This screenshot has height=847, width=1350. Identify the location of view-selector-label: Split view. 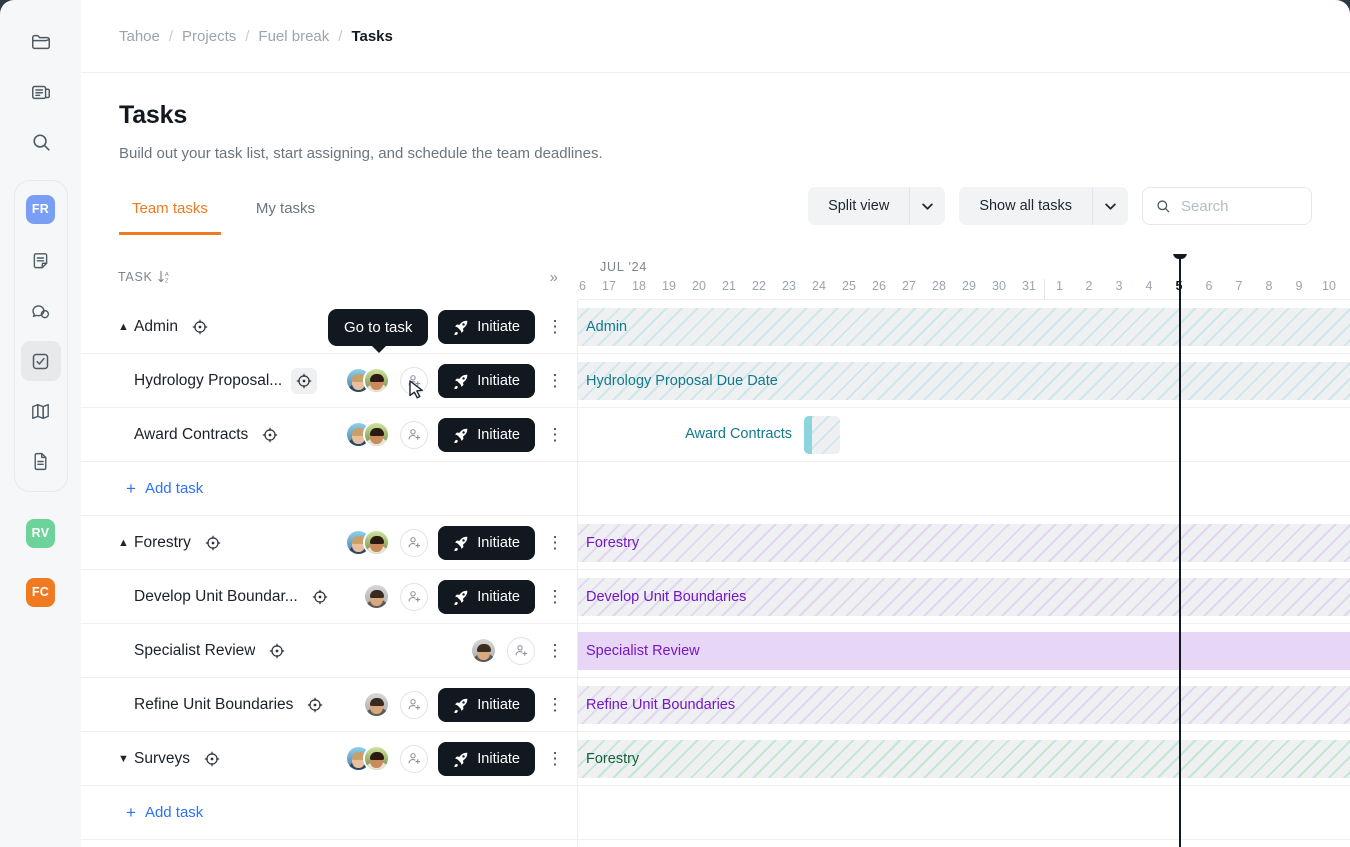
(859, 206).